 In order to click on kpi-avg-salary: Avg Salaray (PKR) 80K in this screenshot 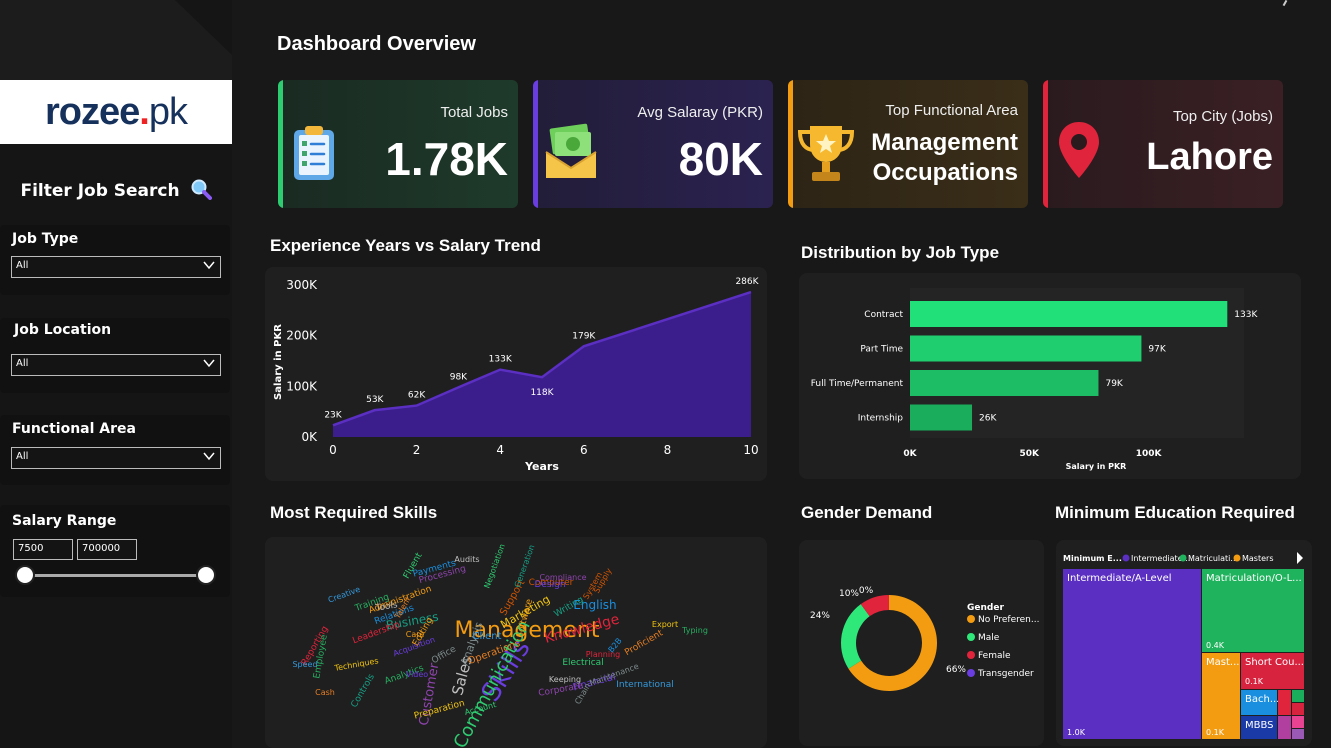, I will do `click(653, 144)`.